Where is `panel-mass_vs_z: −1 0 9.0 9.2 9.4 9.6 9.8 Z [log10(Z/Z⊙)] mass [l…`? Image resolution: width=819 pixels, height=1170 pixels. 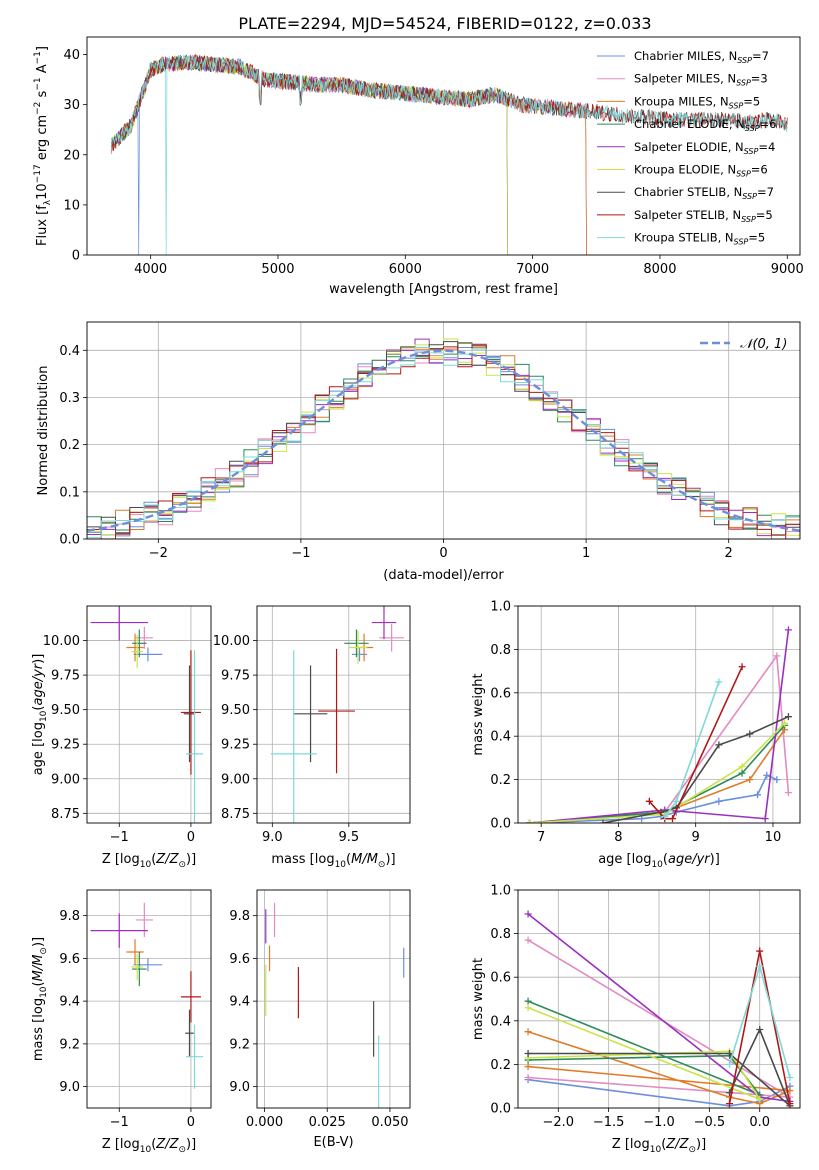 panel-mass_vs_z: −1 0 9.0 9.2 9.4 9.6 9.8 Z [log10(Z/Z⊙)] mass [l… is located at coordinates (121, 1022).